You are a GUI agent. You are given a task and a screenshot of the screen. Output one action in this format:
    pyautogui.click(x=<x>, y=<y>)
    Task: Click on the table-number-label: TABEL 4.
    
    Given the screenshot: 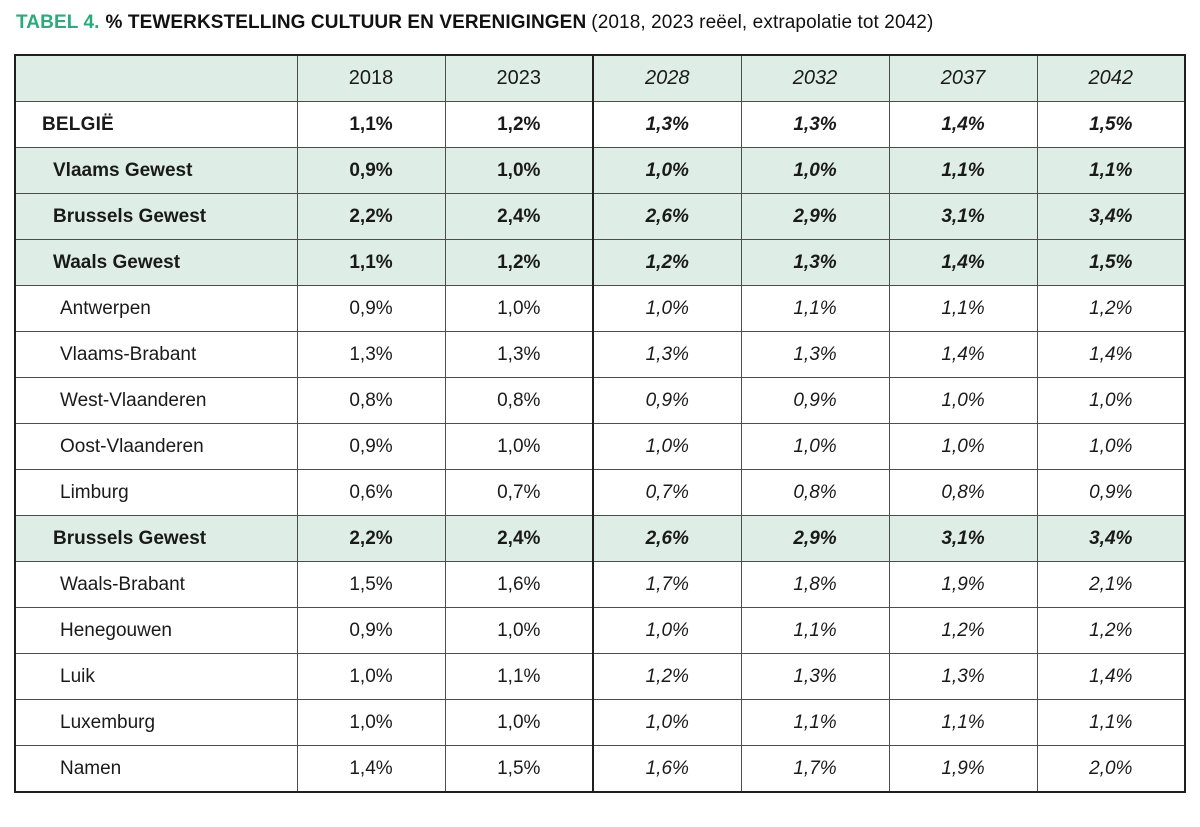 What is the action you would take?
    pyautogui.click(x=58, y=22)
    